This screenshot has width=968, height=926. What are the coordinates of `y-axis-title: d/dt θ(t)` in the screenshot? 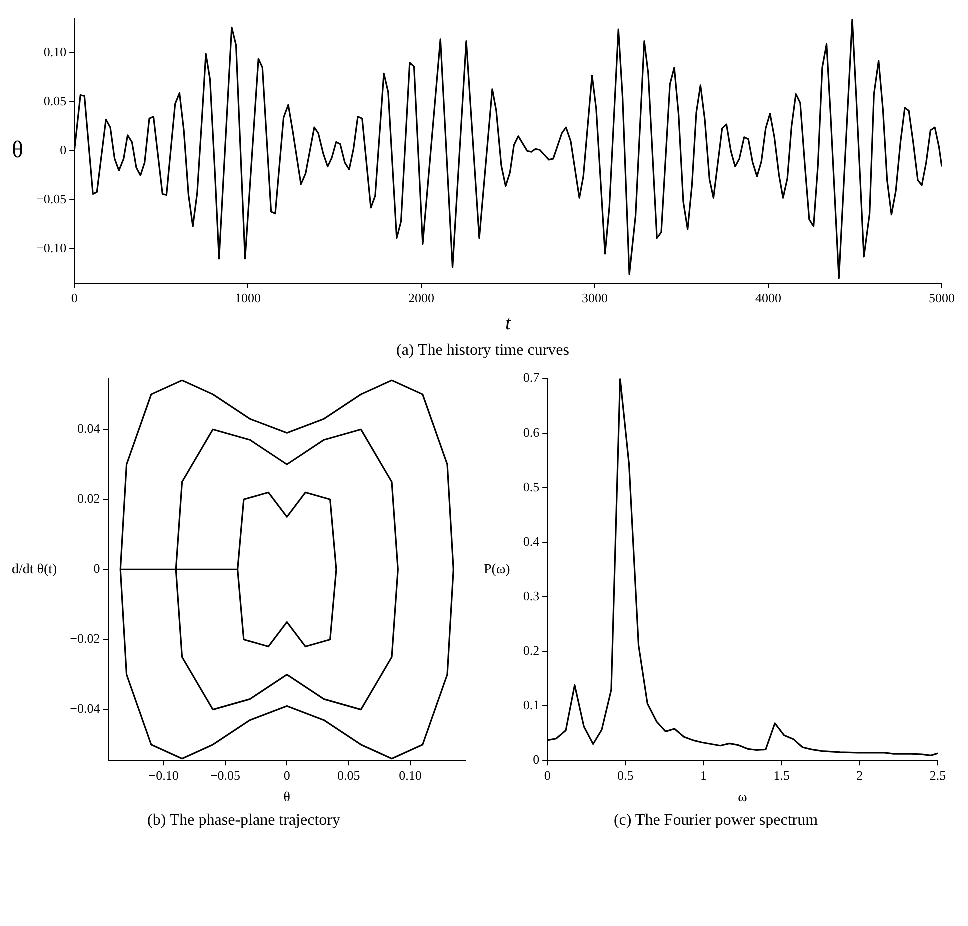 It's located at (35, 570).